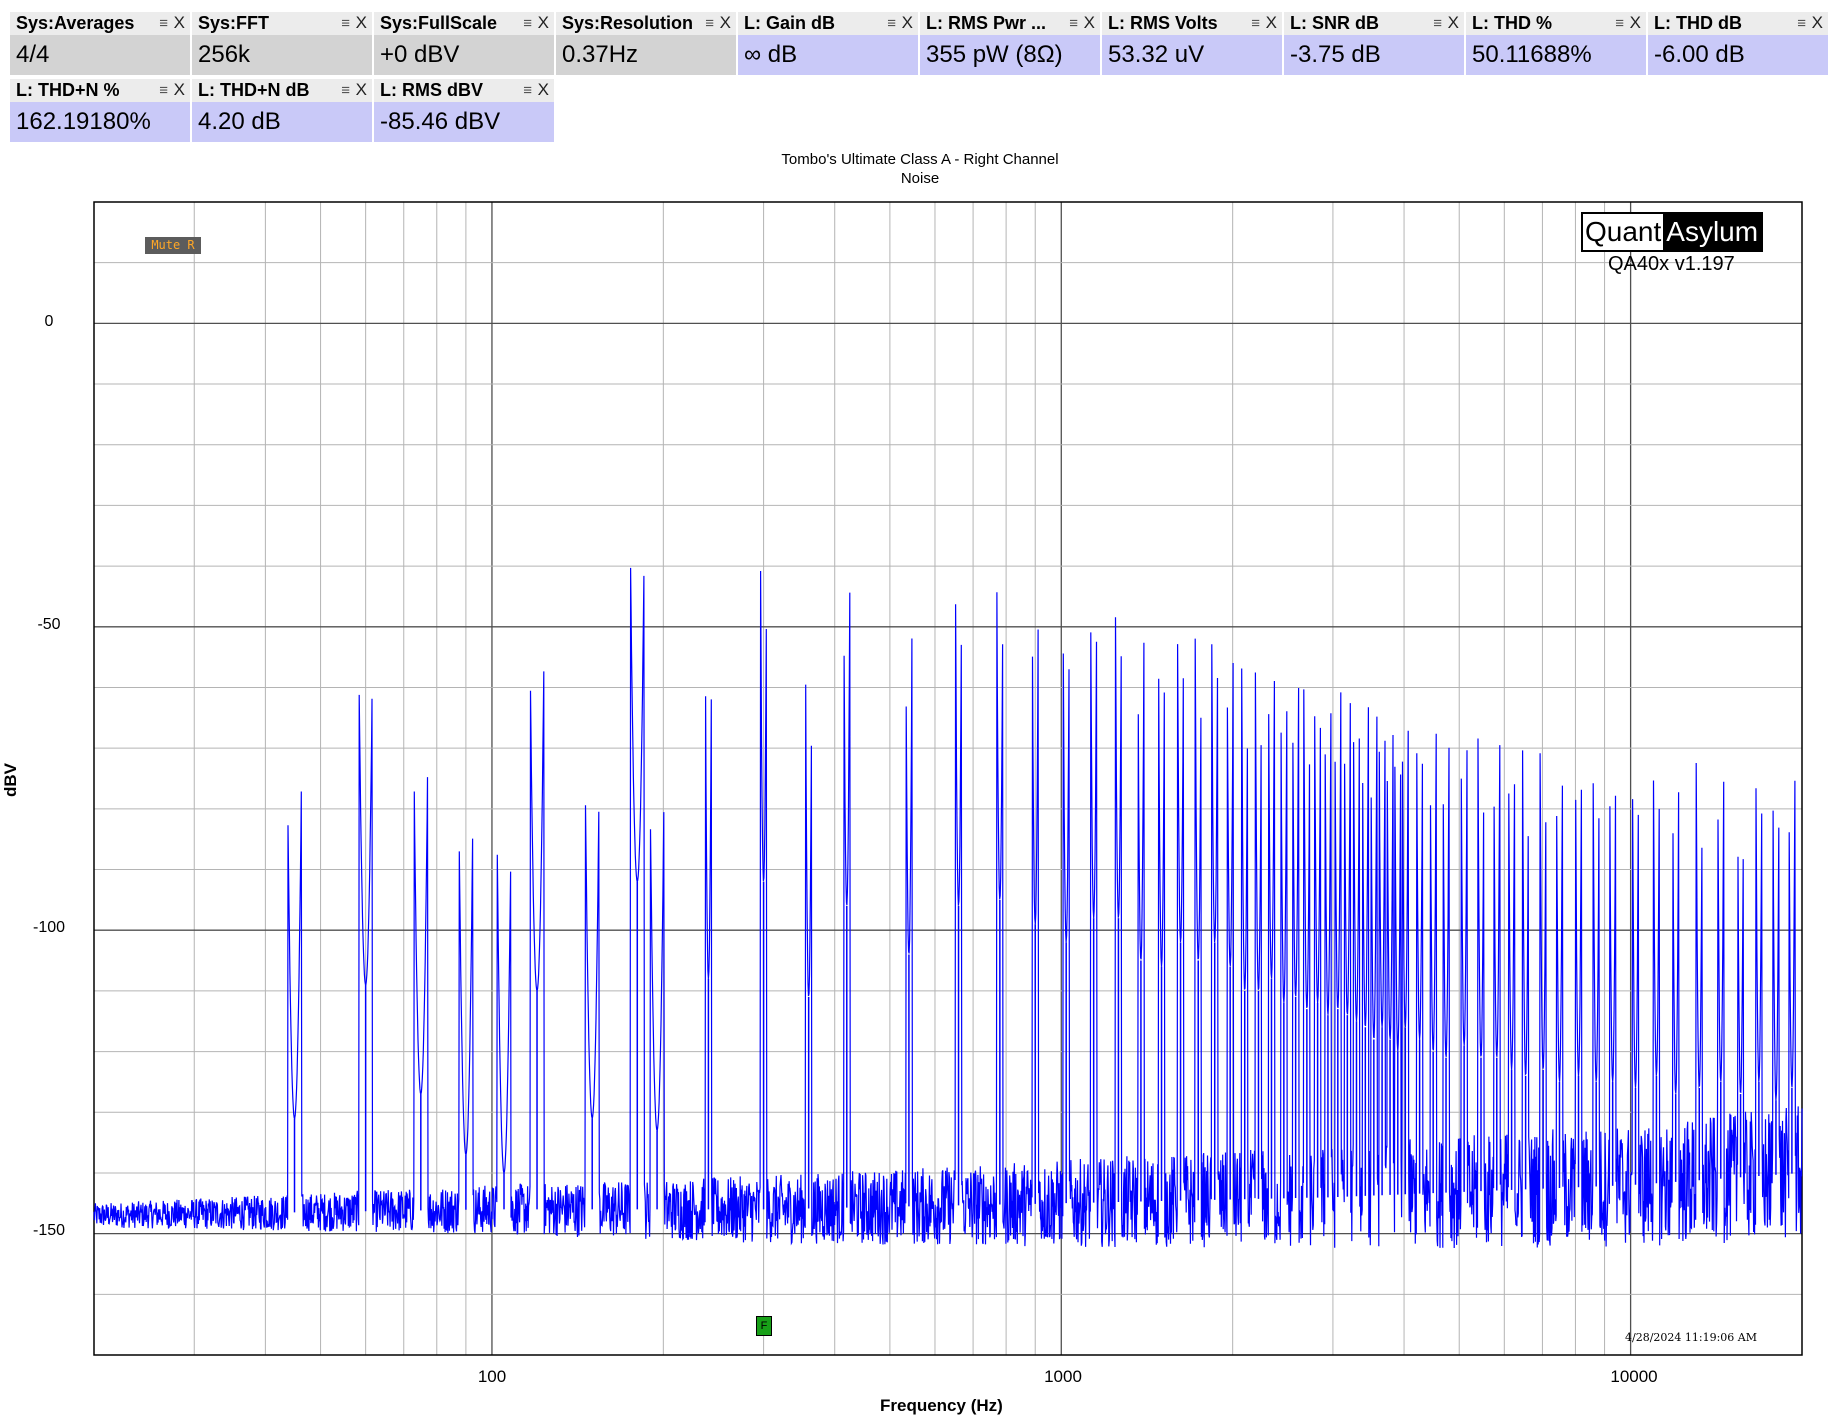 The width and height of the screenshot is (1837, 1421). What do you see at coordinates (282, 23) in the screenshot?
I see `tile-header: Sys:FFT ≡ X` at bounding box center [282, 23].